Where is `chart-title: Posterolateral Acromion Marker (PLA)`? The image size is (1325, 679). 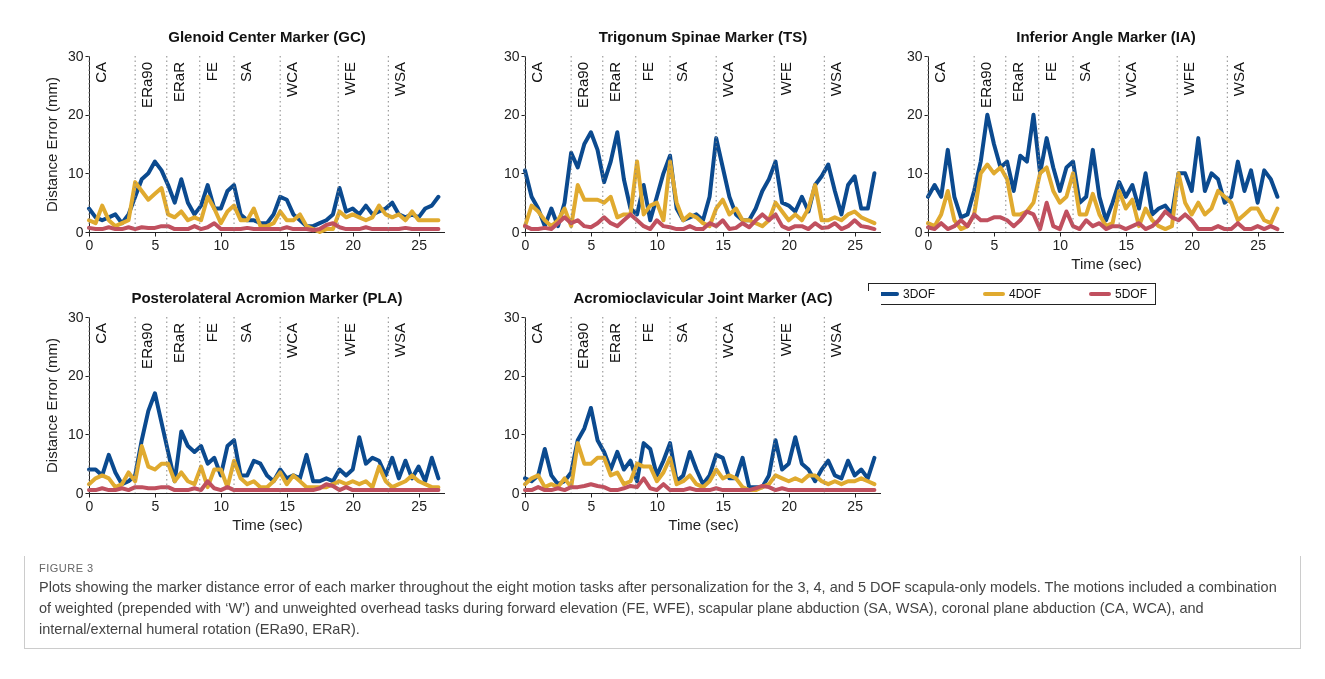
chart-title: Posterolateral Acromion Marker (PLA) is located at coordinates (267, 297).